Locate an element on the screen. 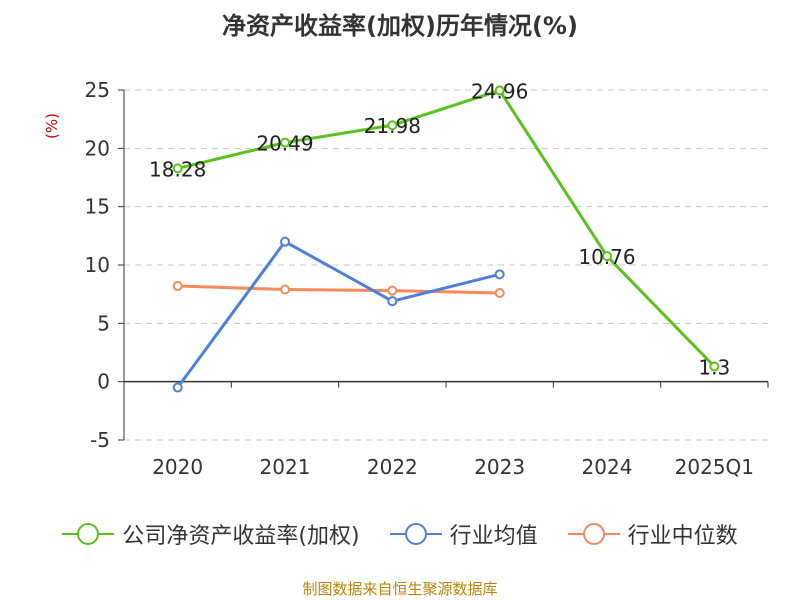 Image resolution: width=800 pixels, height=600 pixels. x-tick-label: 2023 is located at coordinates (499, 467).